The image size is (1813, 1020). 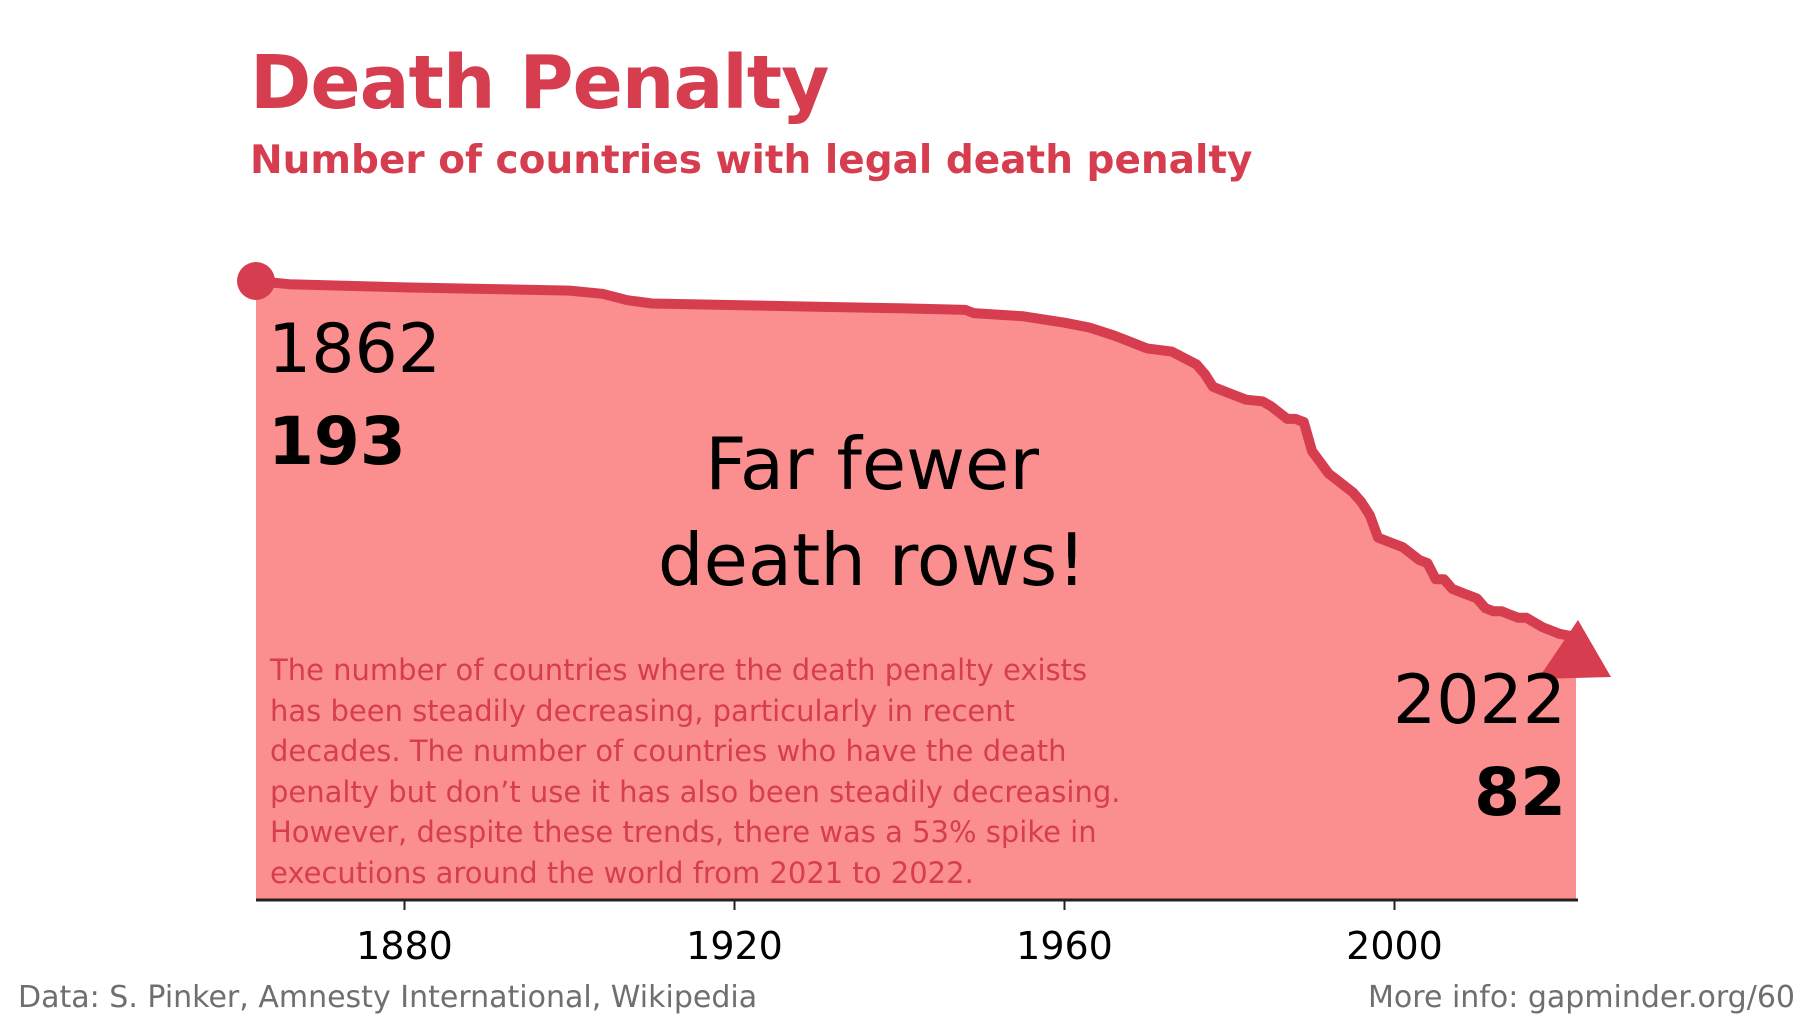 What do you see at coordinates (899, 934) in the screenshot?
I see `x-axis-ticks: 1880 1920 1960 2000` at bounding box center [899, 934].